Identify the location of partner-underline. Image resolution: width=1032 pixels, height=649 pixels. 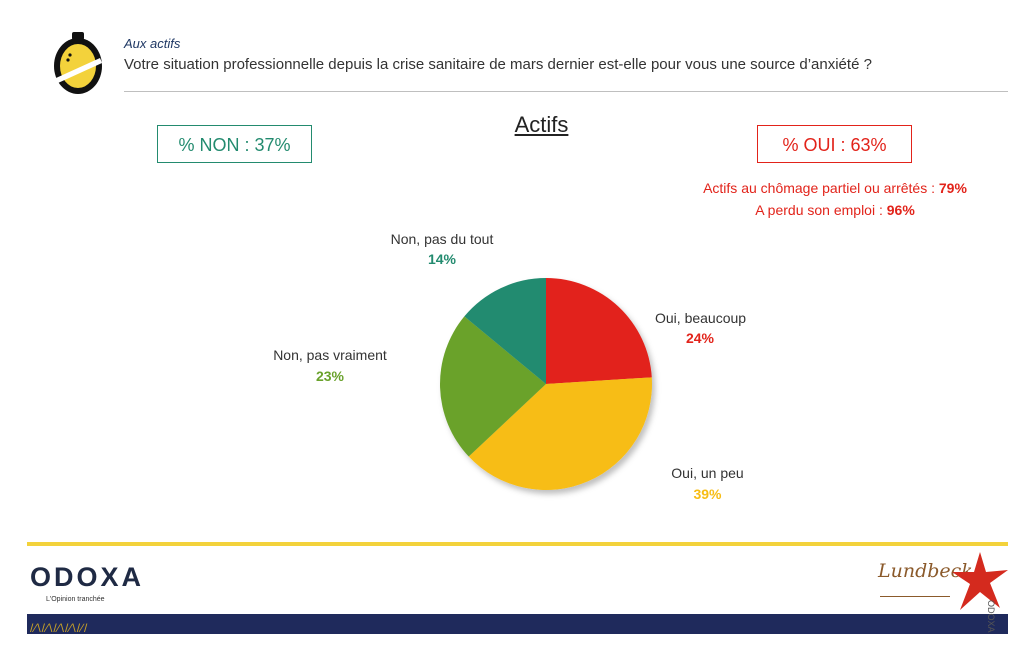
(915, 596).